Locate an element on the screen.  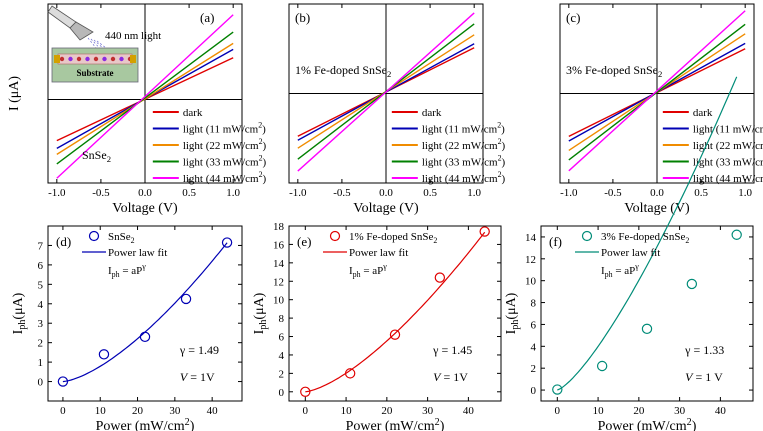
inset-substrate-label: Substrate is located at coordinates (94, 73).